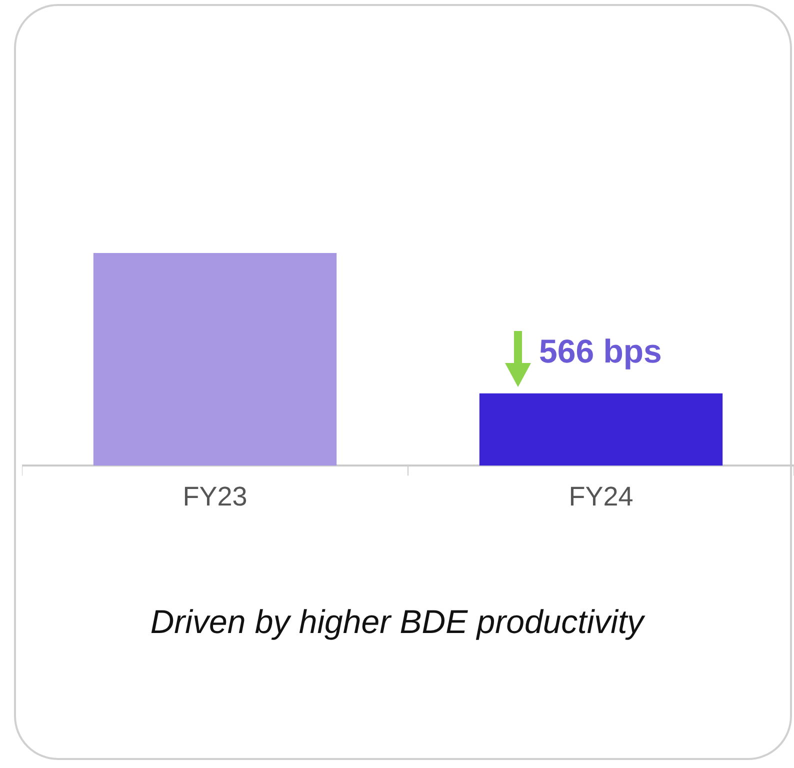  What do you see at coordinates (601, 496) in the screenshot?
I see `x-tick-label: FY24` at bounding box center [601, 496].